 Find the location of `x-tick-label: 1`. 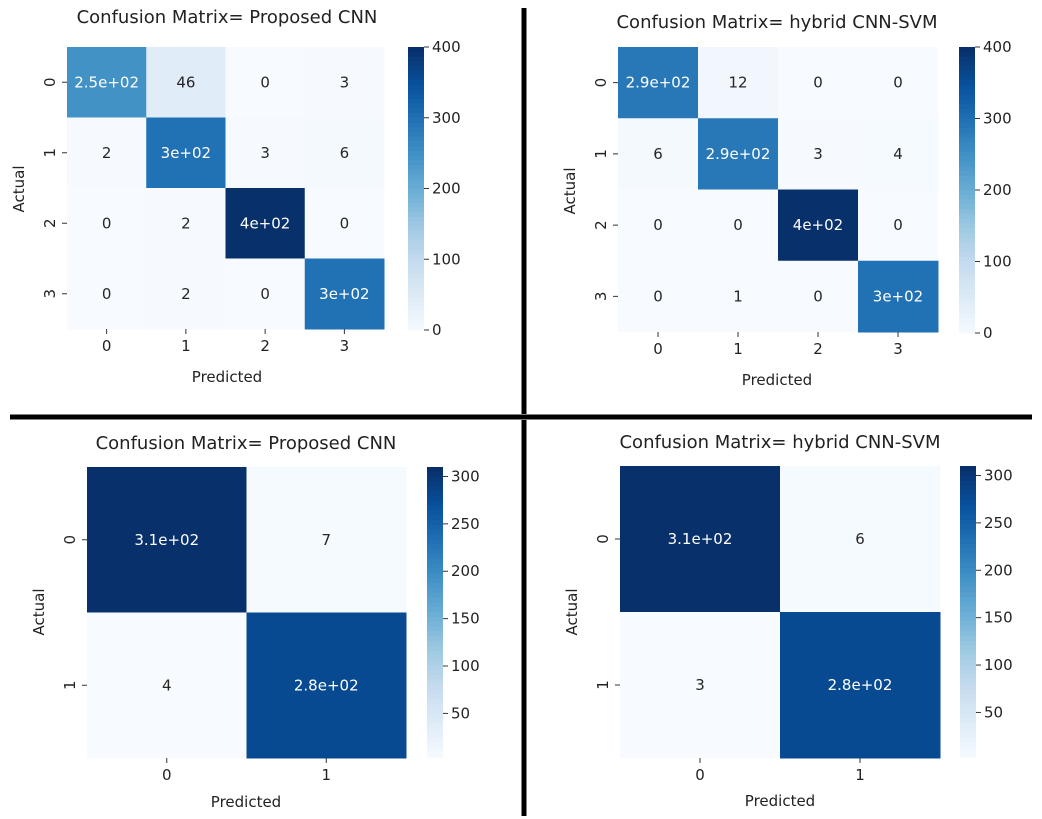

x-tick-label: 1 is located at coordinates (860, 775).